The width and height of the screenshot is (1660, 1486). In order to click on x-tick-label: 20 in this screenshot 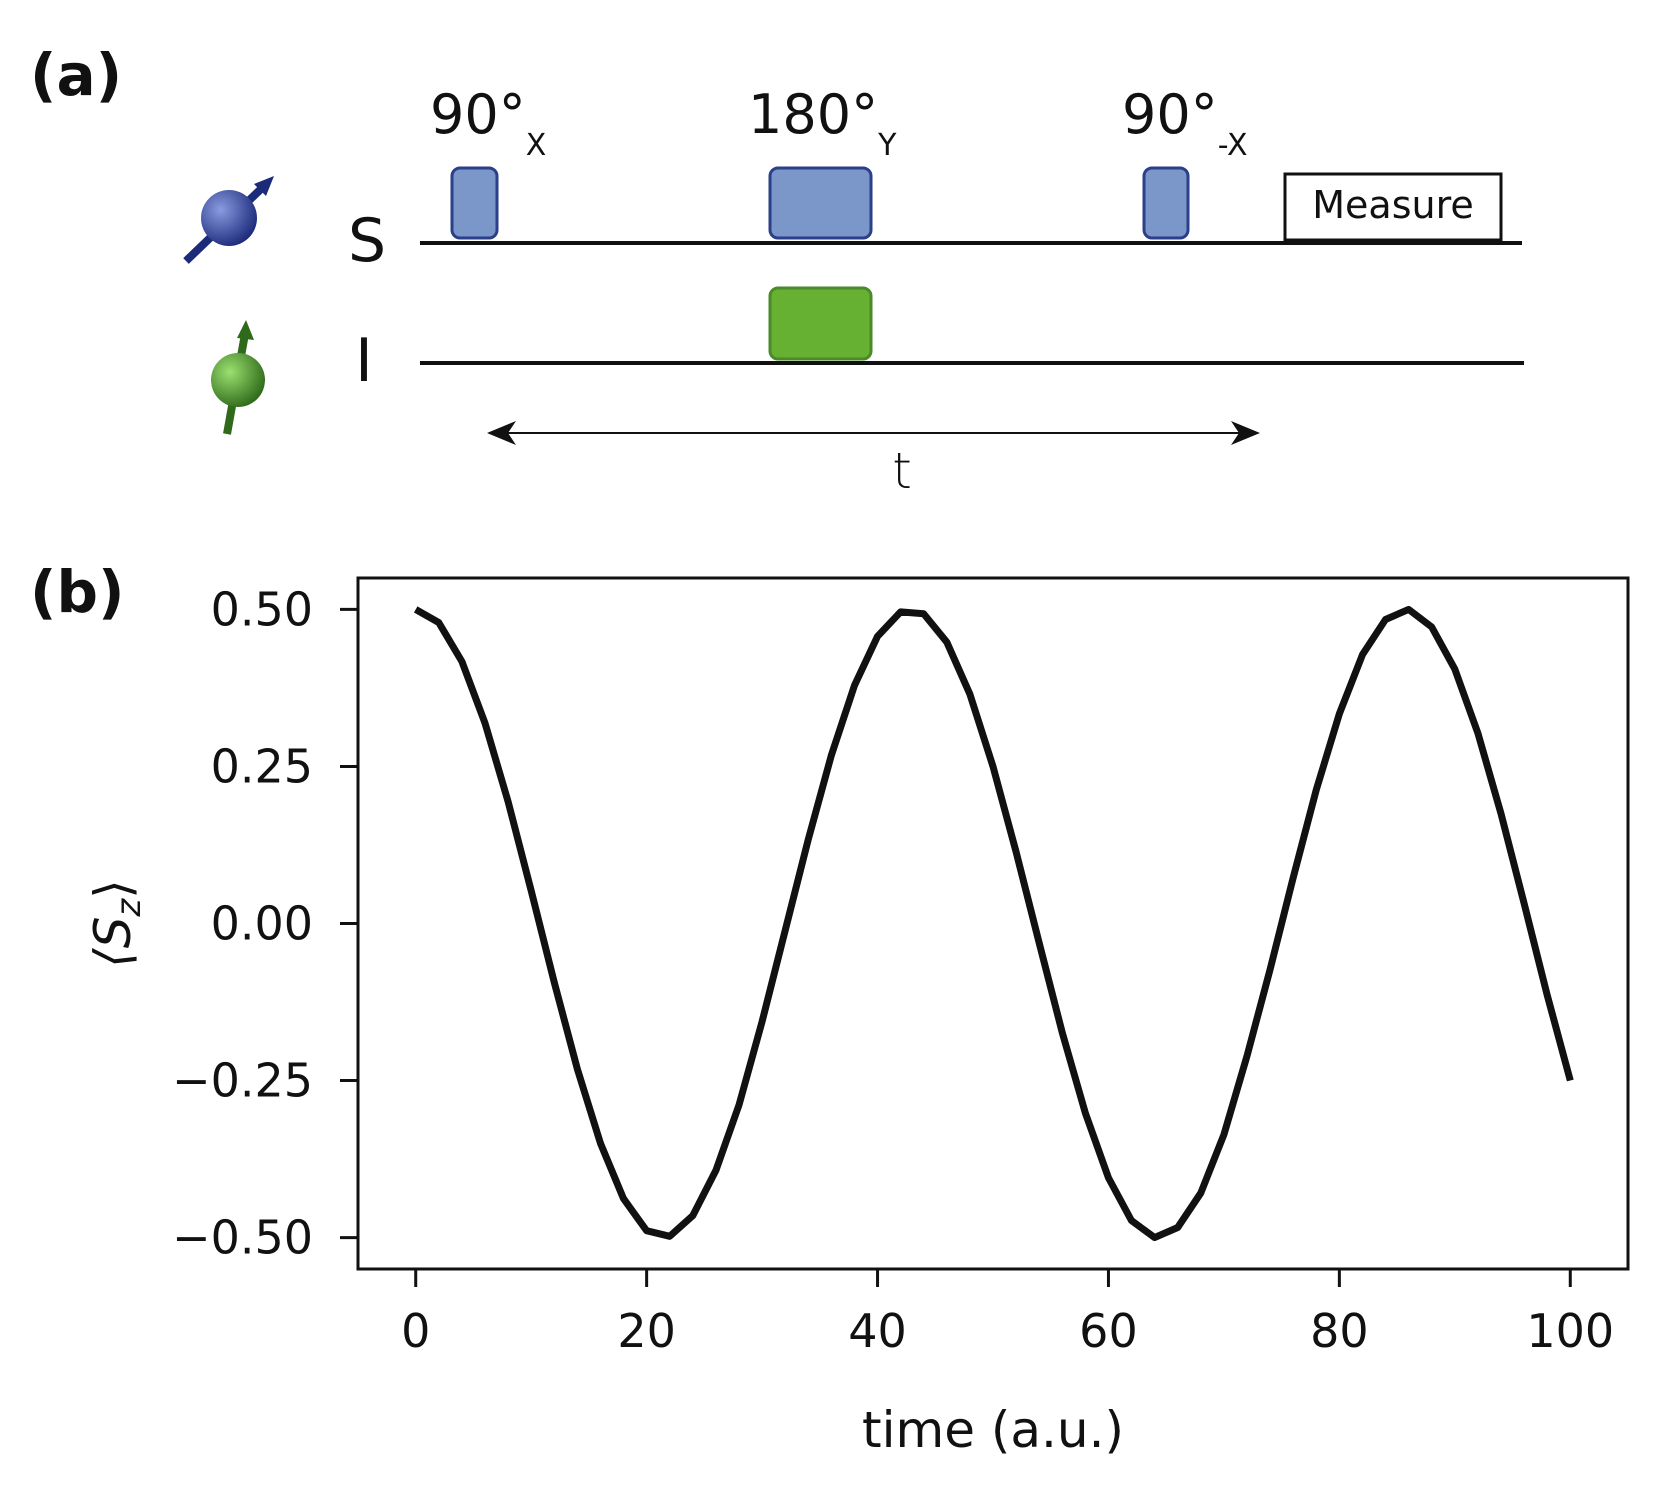, I will do `click(646, 1331)`.